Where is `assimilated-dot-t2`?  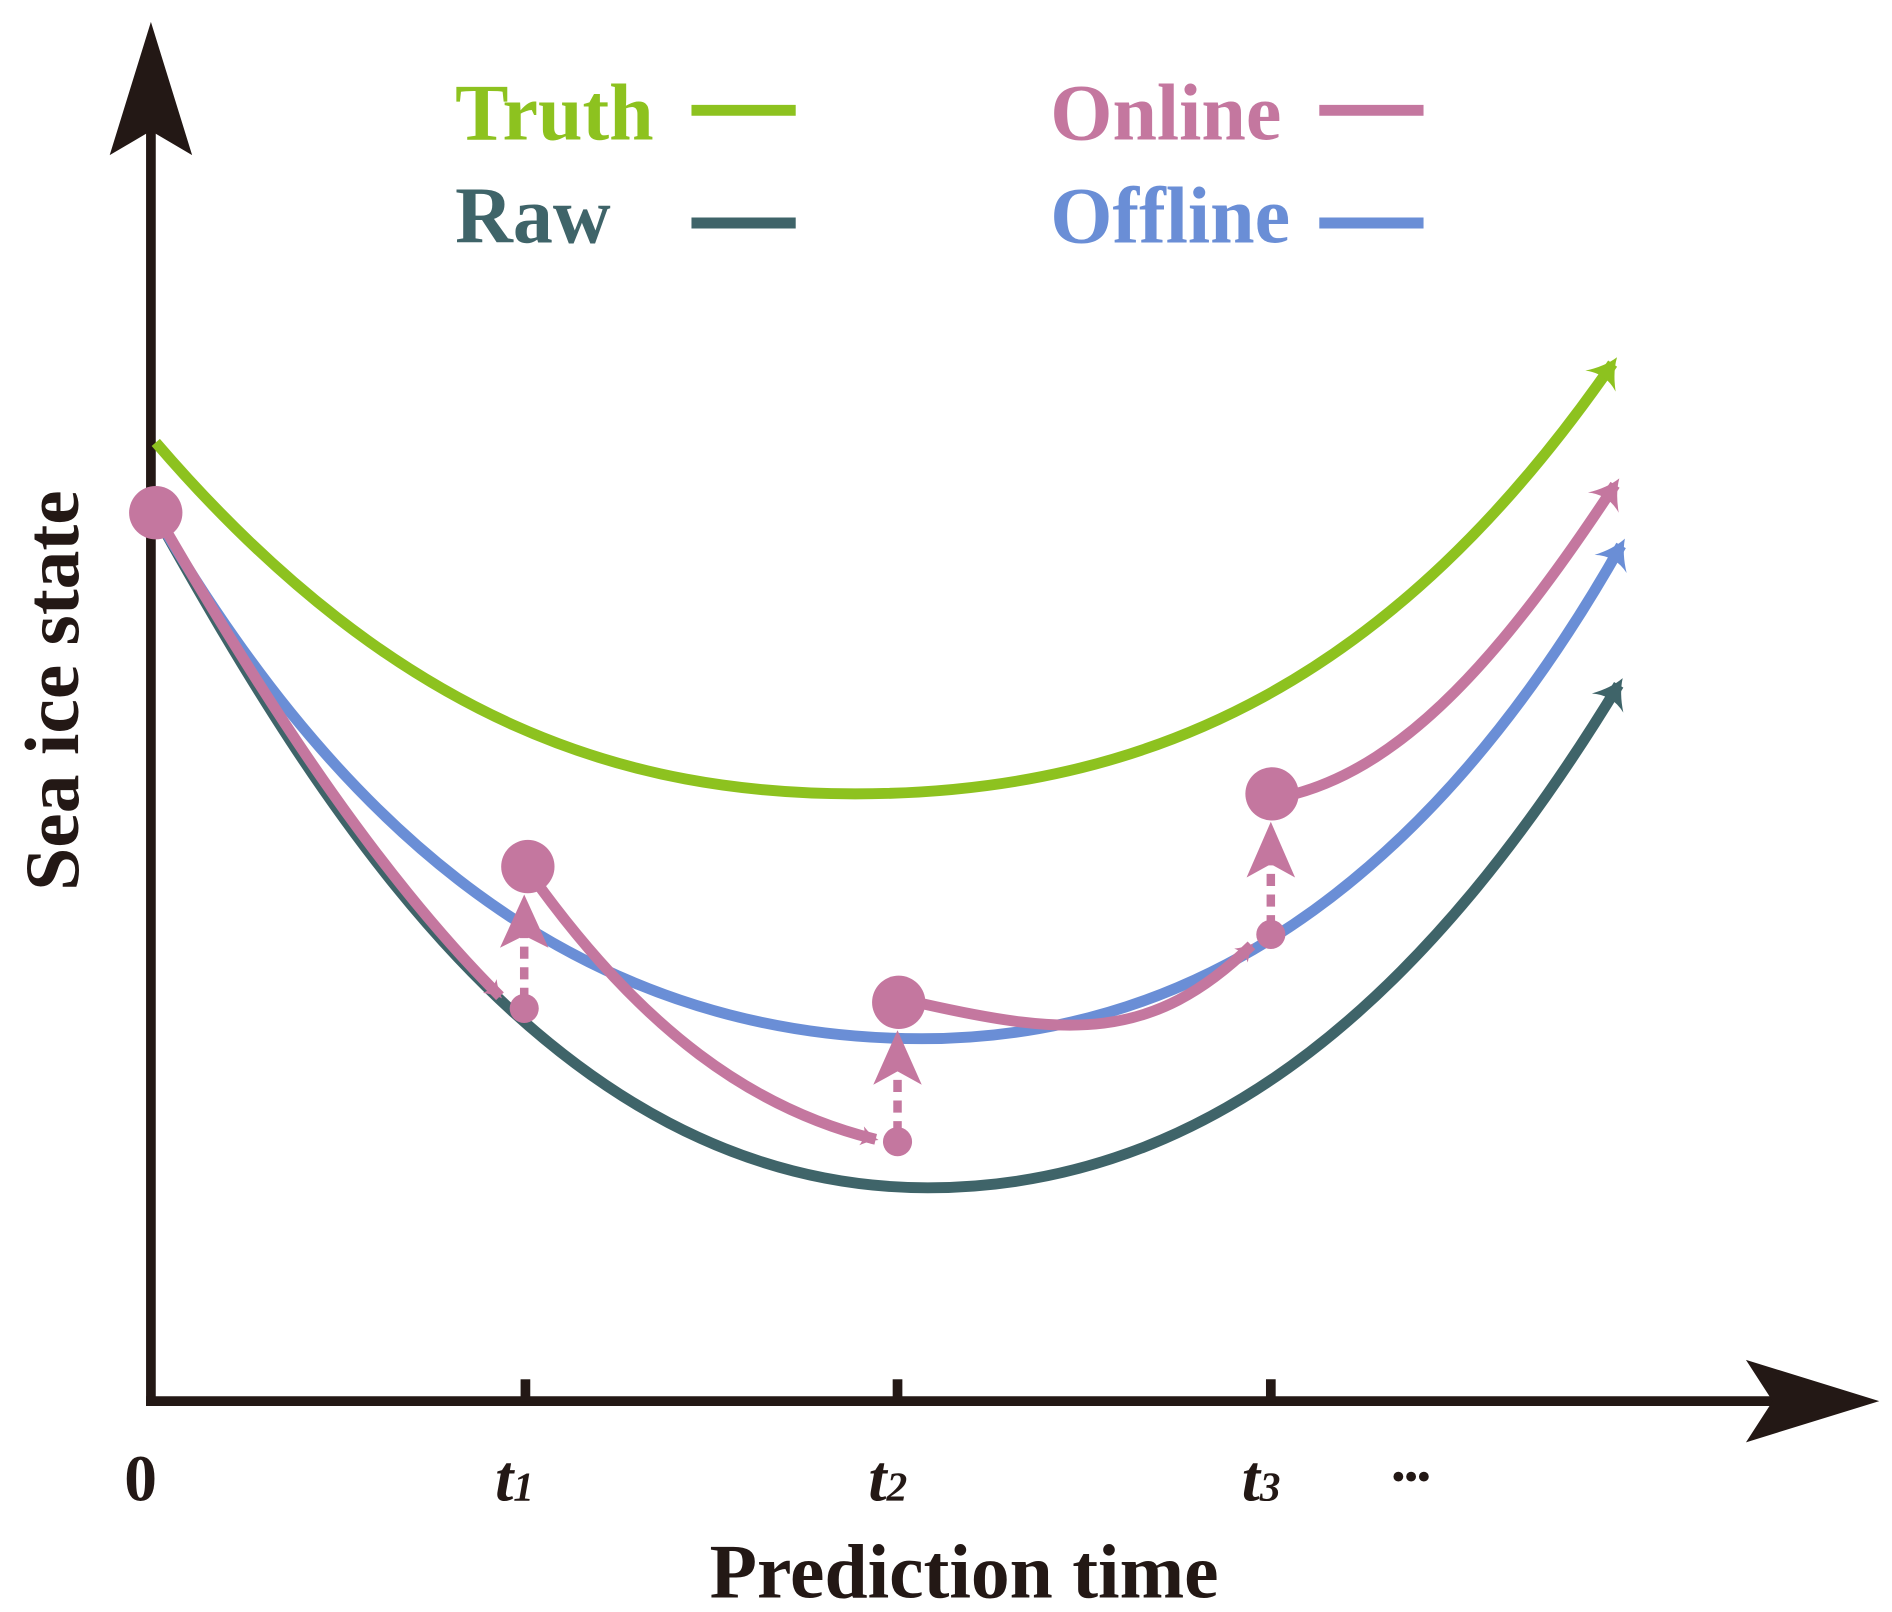
assimilated-dot-t2 is located at coordinates (899, 1002).